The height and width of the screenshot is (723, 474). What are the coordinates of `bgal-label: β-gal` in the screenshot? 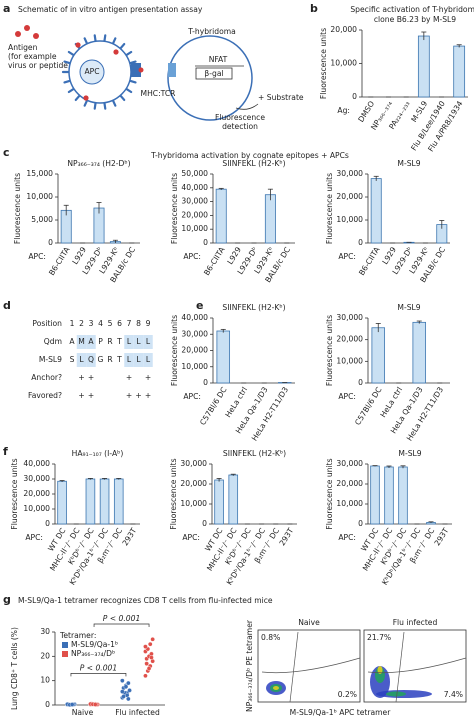 It's located at (213, 73).